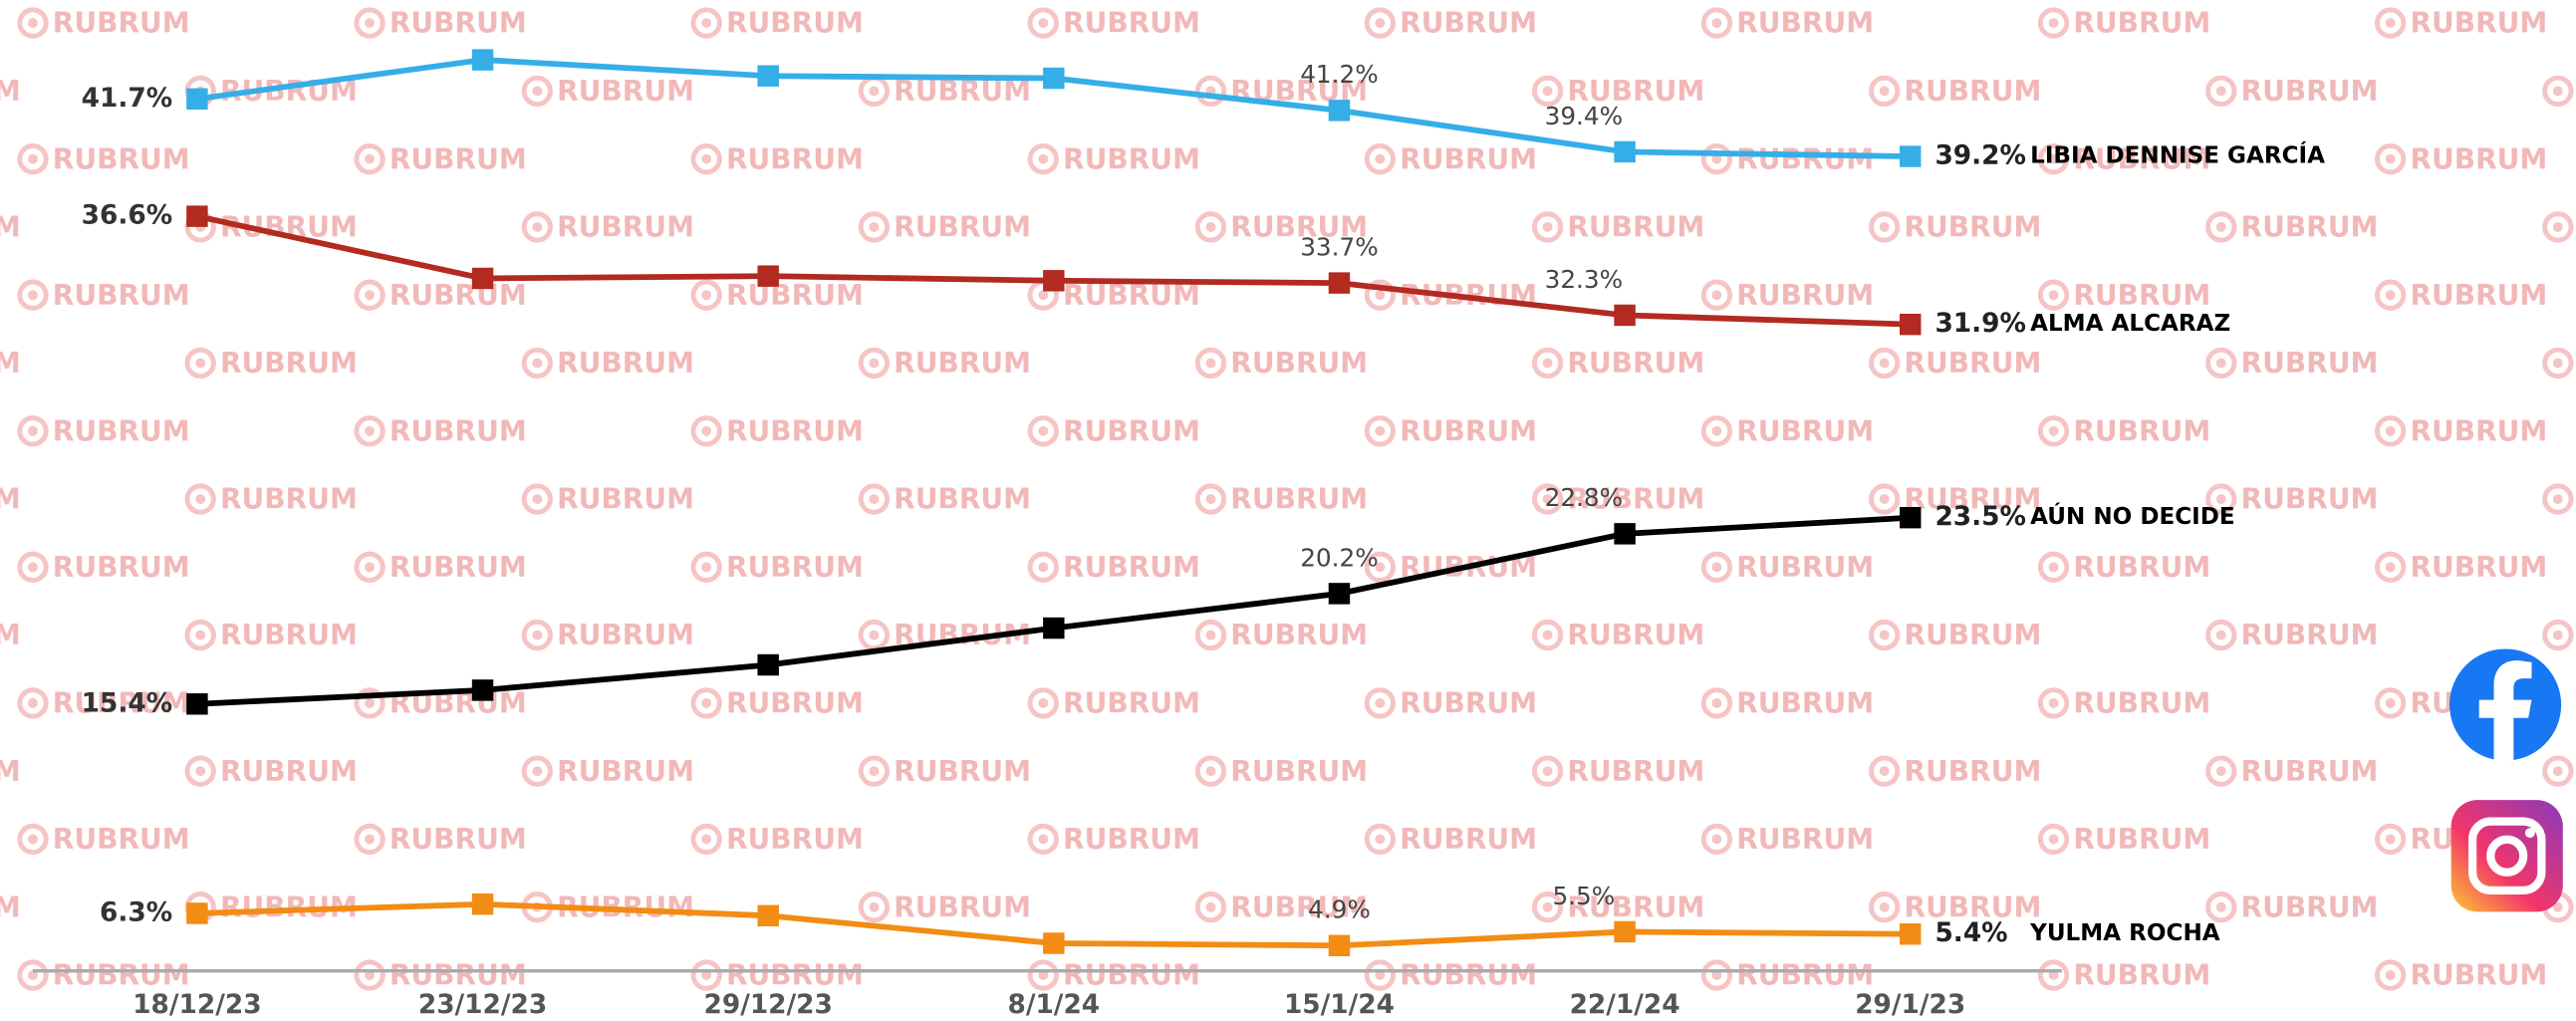  Describe the element at coordinates (1053, 1005) in the screenshot. I see `x-tick-label: 8/1/24` at that location.